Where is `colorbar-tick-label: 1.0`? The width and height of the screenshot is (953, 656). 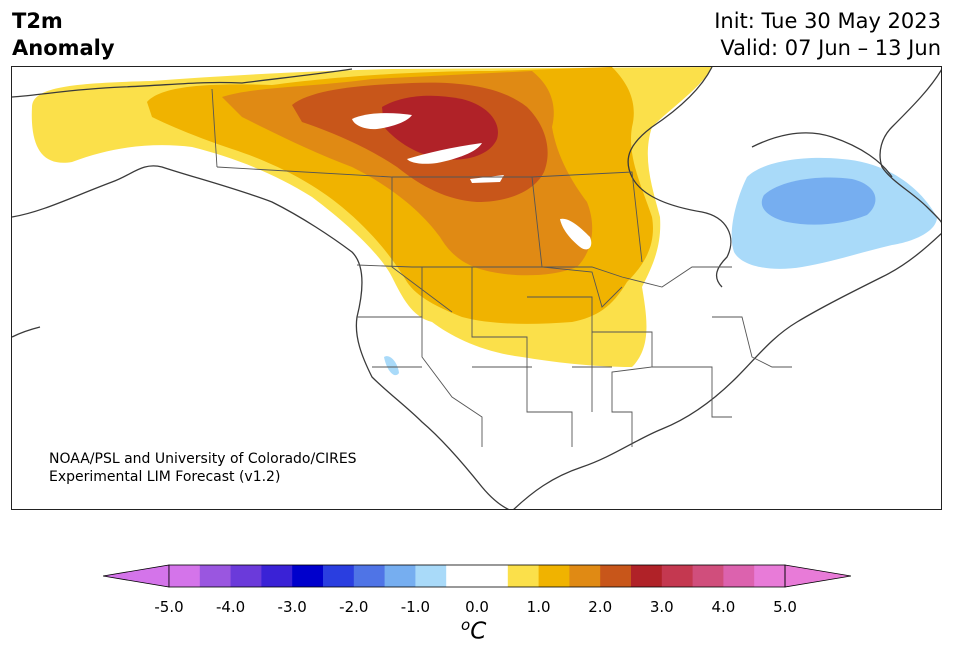
colorbar-tick-label: 1.0 is located at coordinates (538, 607).